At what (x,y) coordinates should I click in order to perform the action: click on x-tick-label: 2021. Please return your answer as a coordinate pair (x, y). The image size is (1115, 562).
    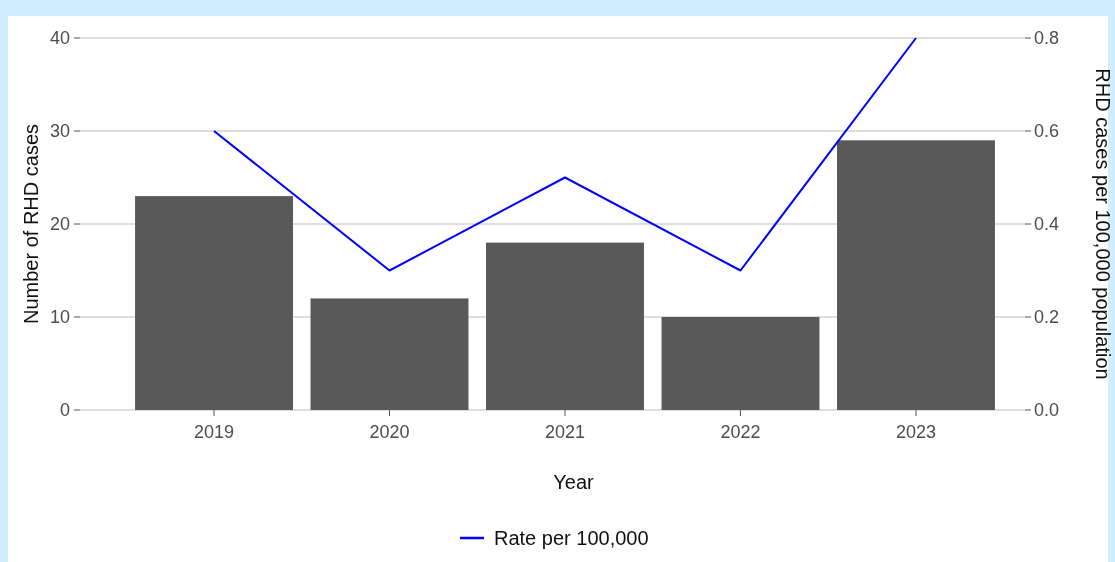
    Looking at the image, I should click on (565, 432).